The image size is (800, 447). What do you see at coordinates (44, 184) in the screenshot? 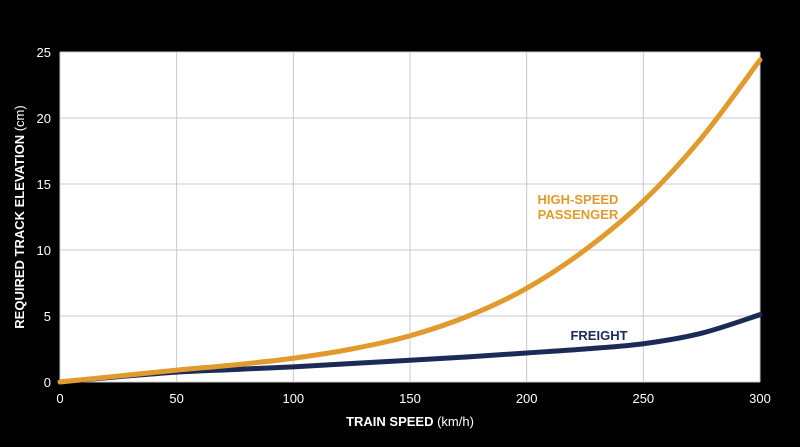
I see `y-tick-label: 15` at bounding box center [44, 184].